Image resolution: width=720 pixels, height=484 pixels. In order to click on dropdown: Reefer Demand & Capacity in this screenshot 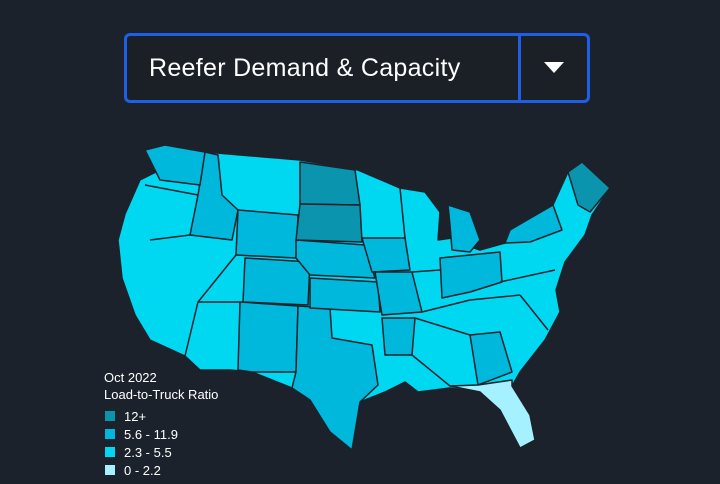, I will do `click(357, 68)`.